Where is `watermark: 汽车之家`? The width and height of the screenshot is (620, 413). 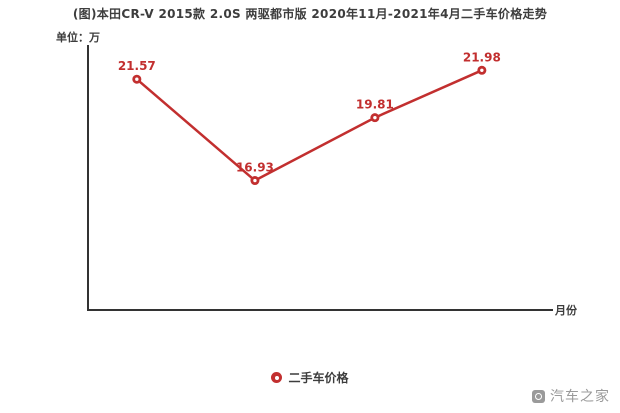
watermark: 汽车之家 is located at coordinates (571, 396).